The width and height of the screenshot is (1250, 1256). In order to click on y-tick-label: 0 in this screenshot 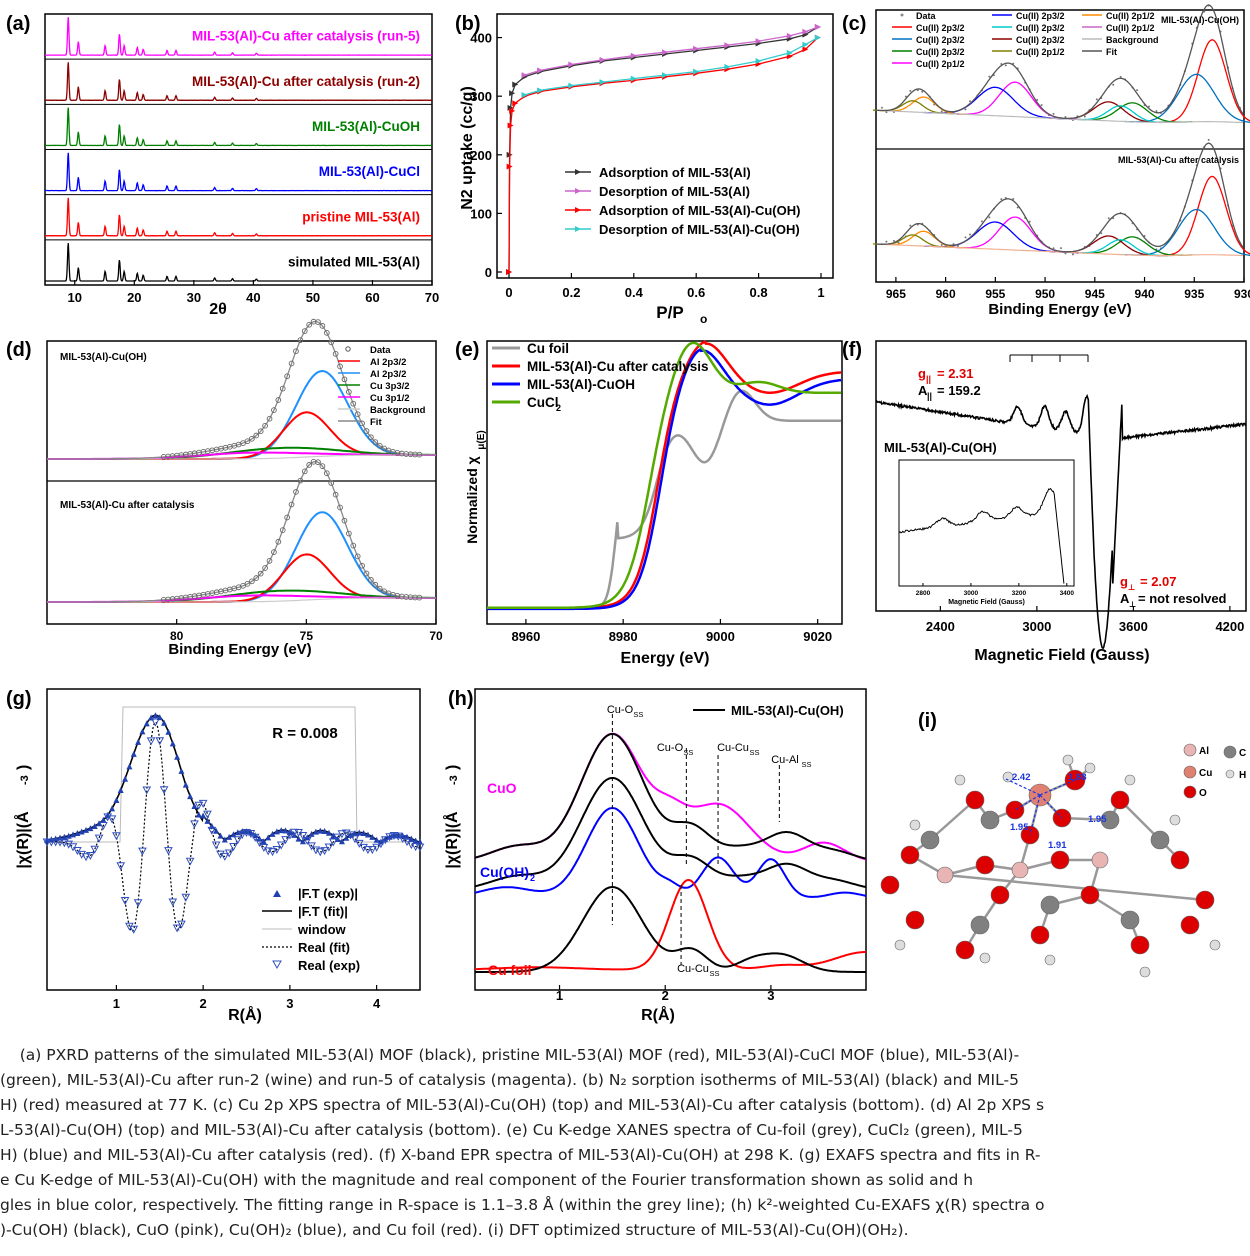, I will do `click(488, 272)`.